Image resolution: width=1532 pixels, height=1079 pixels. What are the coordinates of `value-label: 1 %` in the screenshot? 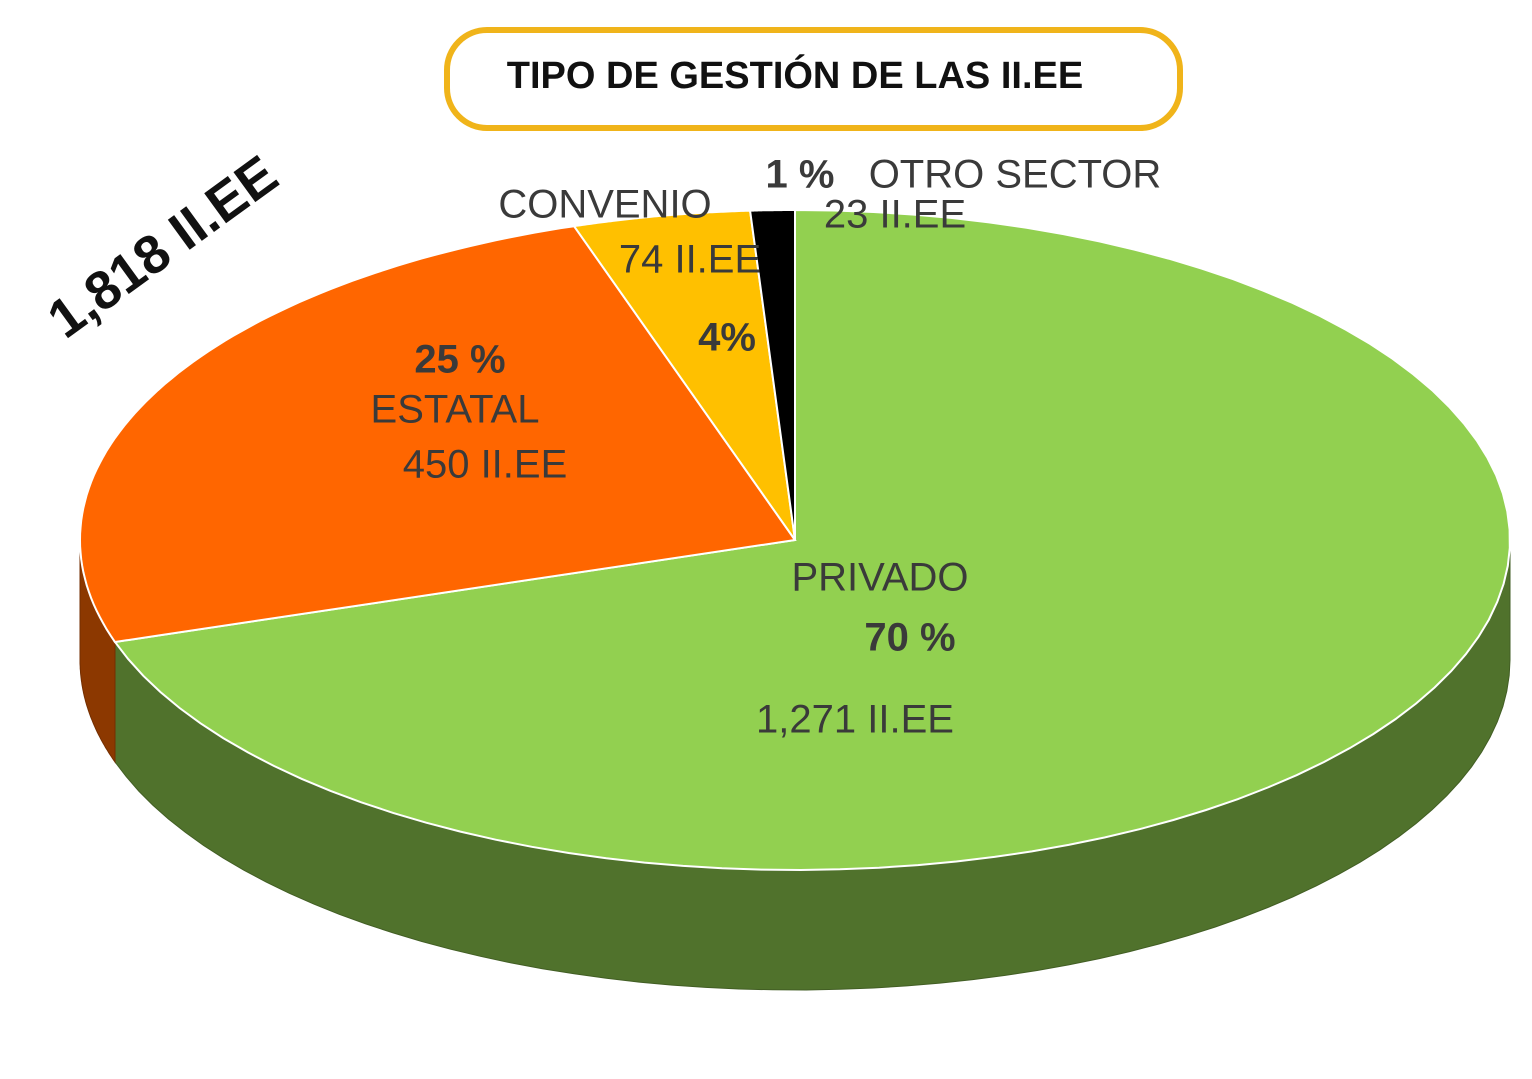 It's located at (800, 175).